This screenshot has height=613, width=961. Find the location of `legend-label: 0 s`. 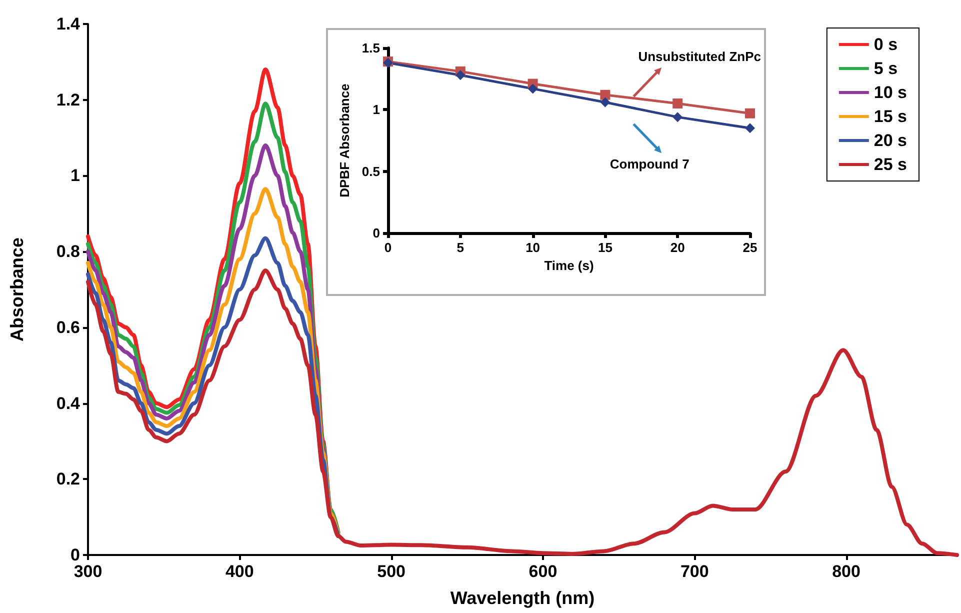

legend-label: 0 s is located at coordinates (886, 44).